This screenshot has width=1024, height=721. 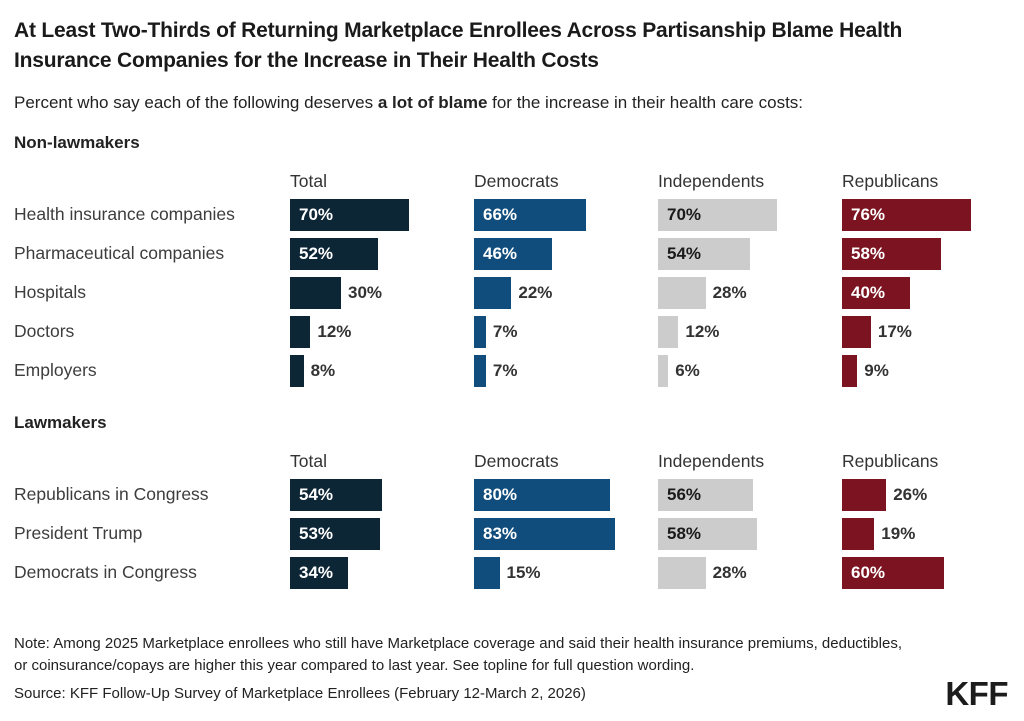 I want to click on row-label: President Trump, so click(x=78, y=533).